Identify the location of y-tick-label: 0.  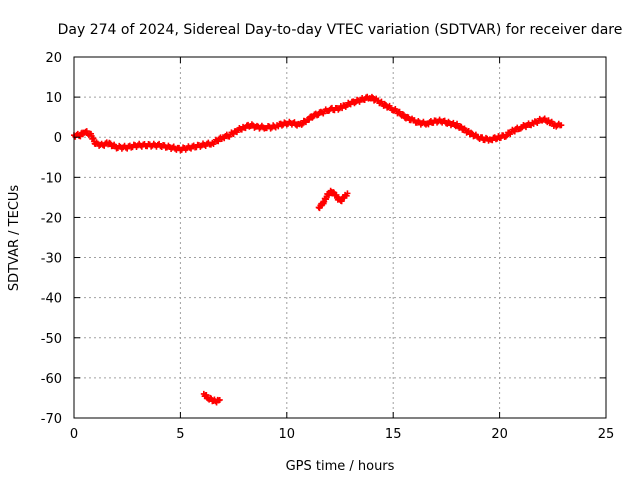
(58, 138).